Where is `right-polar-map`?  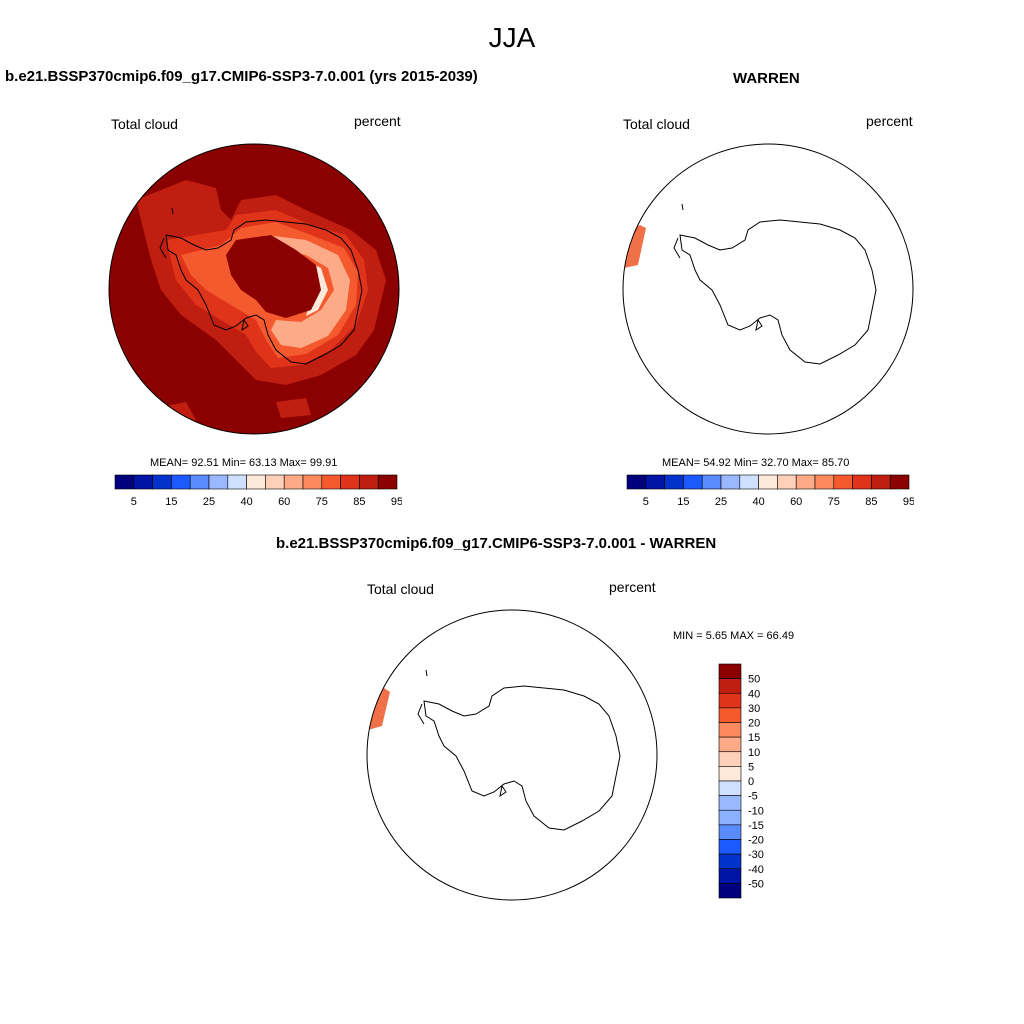 right-polar-map is located at coordinates (768, 289).